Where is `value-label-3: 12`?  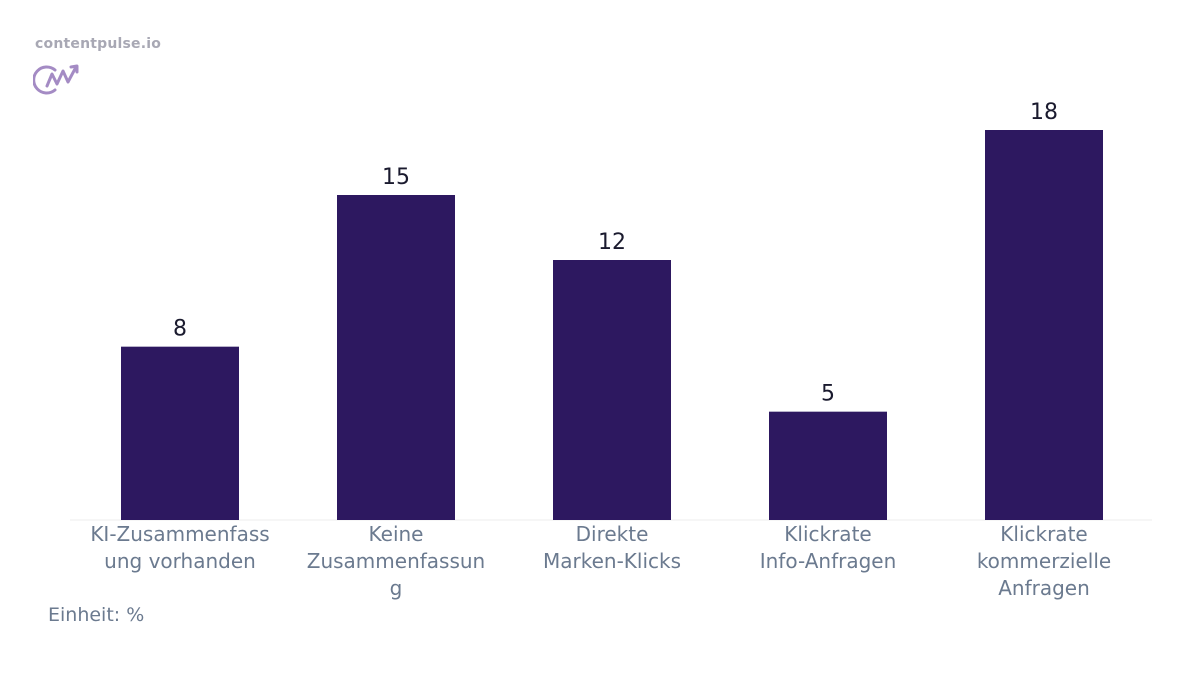 value-label-3: 12 is located at coordinates (612, 242).